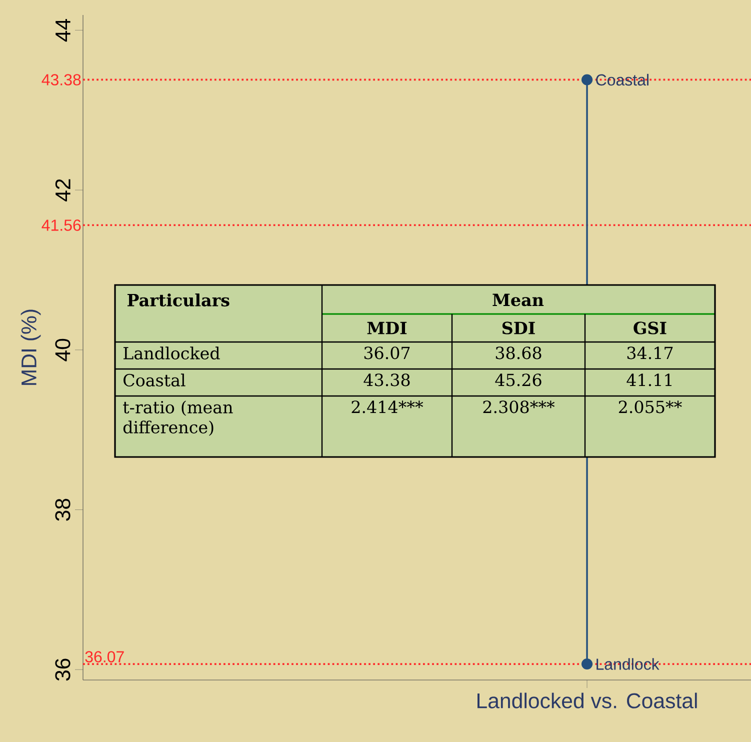 This screenshot has height=742, width=751. I want to click on x-tick-label: Landlocked vs. Coastal, so click(587, 700).